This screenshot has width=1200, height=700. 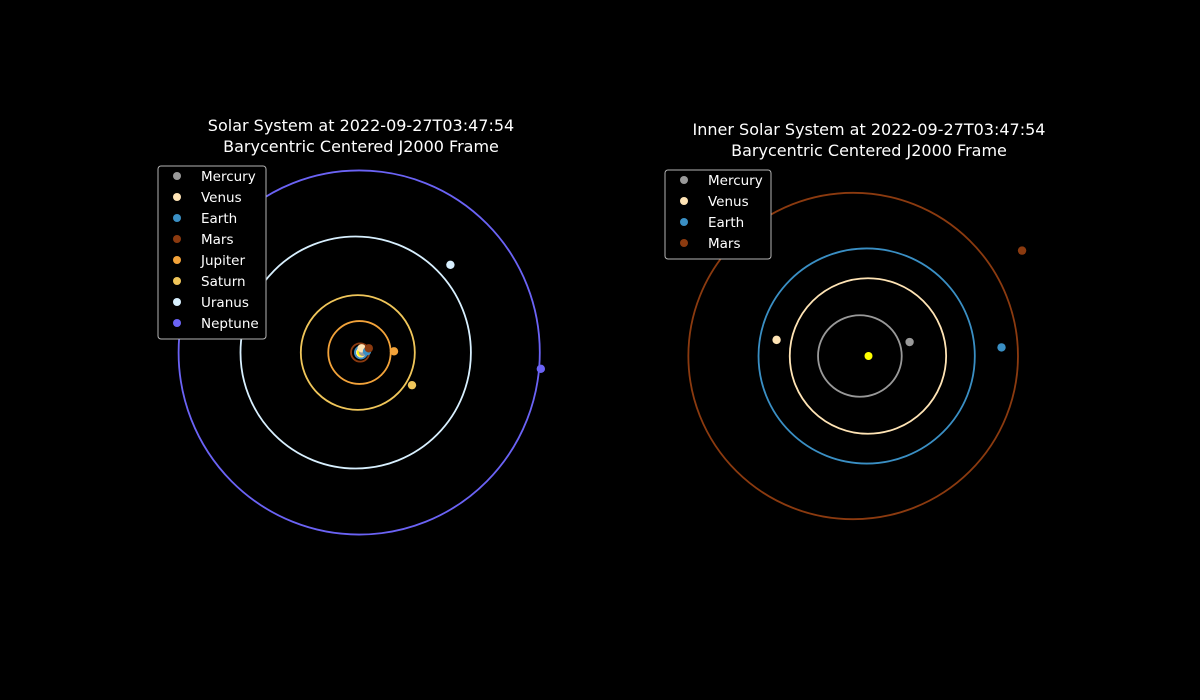 What do you see at coordinates (177, 260) in the screenshot?
I see `legend-marker-jupiter` at bounding box center [177, 260].